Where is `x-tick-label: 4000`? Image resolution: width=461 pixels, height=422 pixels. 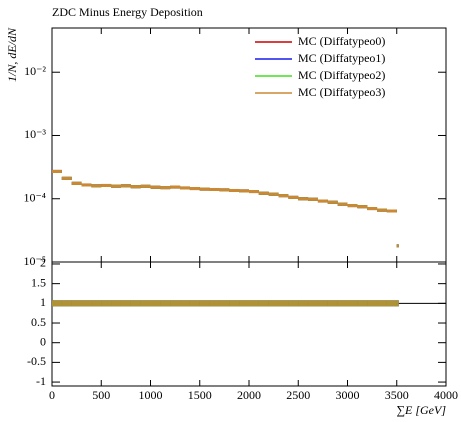 x-tick-label: 4000 is located at coordinates (446, 395).